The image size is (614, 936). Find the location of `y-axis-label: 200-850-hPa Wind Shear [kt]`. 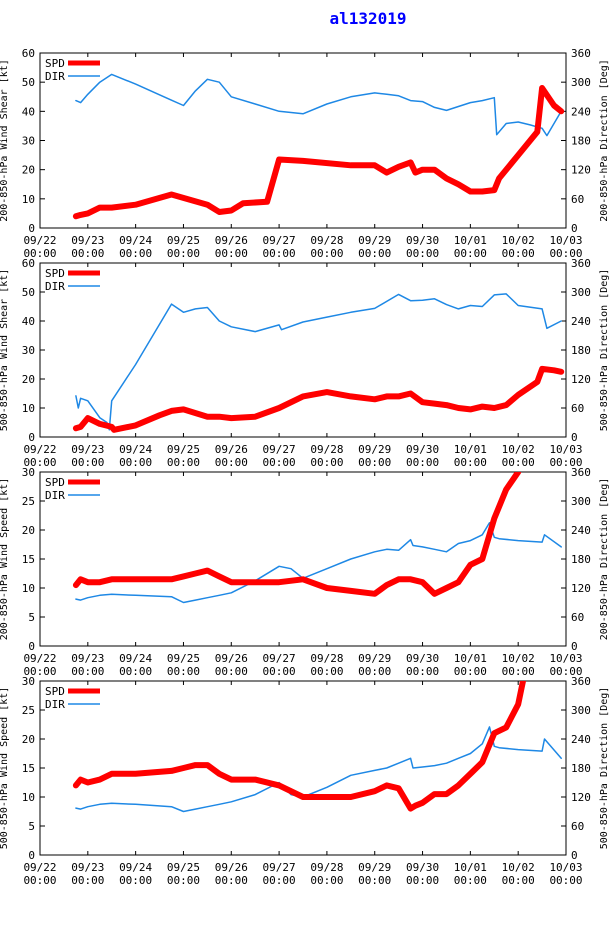

y-axis-label: 200-850-hPa Wind Shear [kt] is located at coordinates (5, 140).